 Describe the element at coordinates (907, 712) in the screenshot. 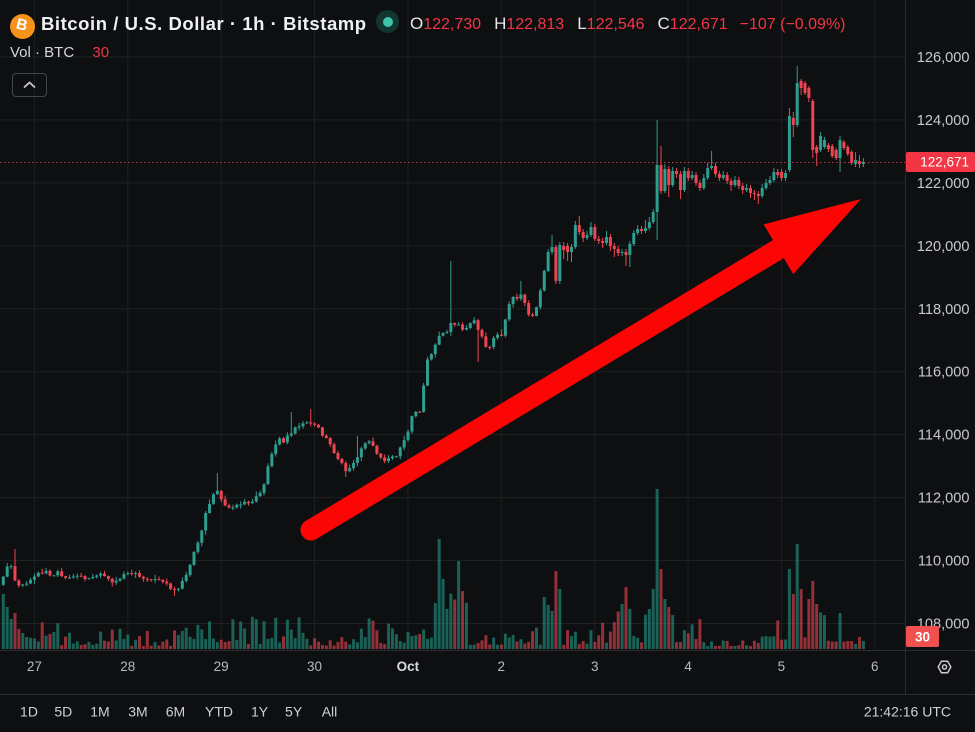

I see `svg-text: 21:42:16 UTC` at that location.